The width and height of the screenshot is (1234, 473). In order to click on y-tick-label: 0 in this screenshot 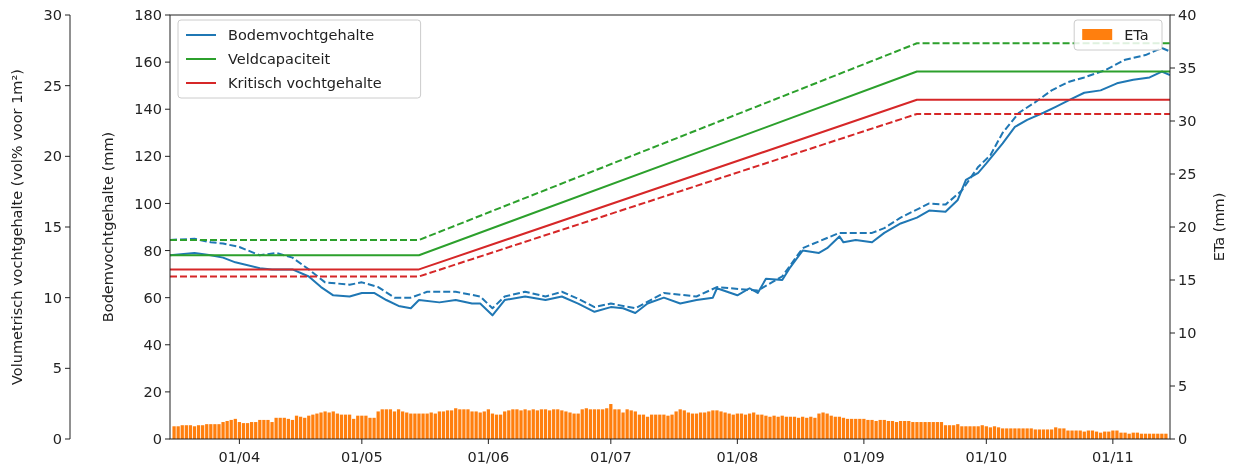, I will do `click(157, 439)`.